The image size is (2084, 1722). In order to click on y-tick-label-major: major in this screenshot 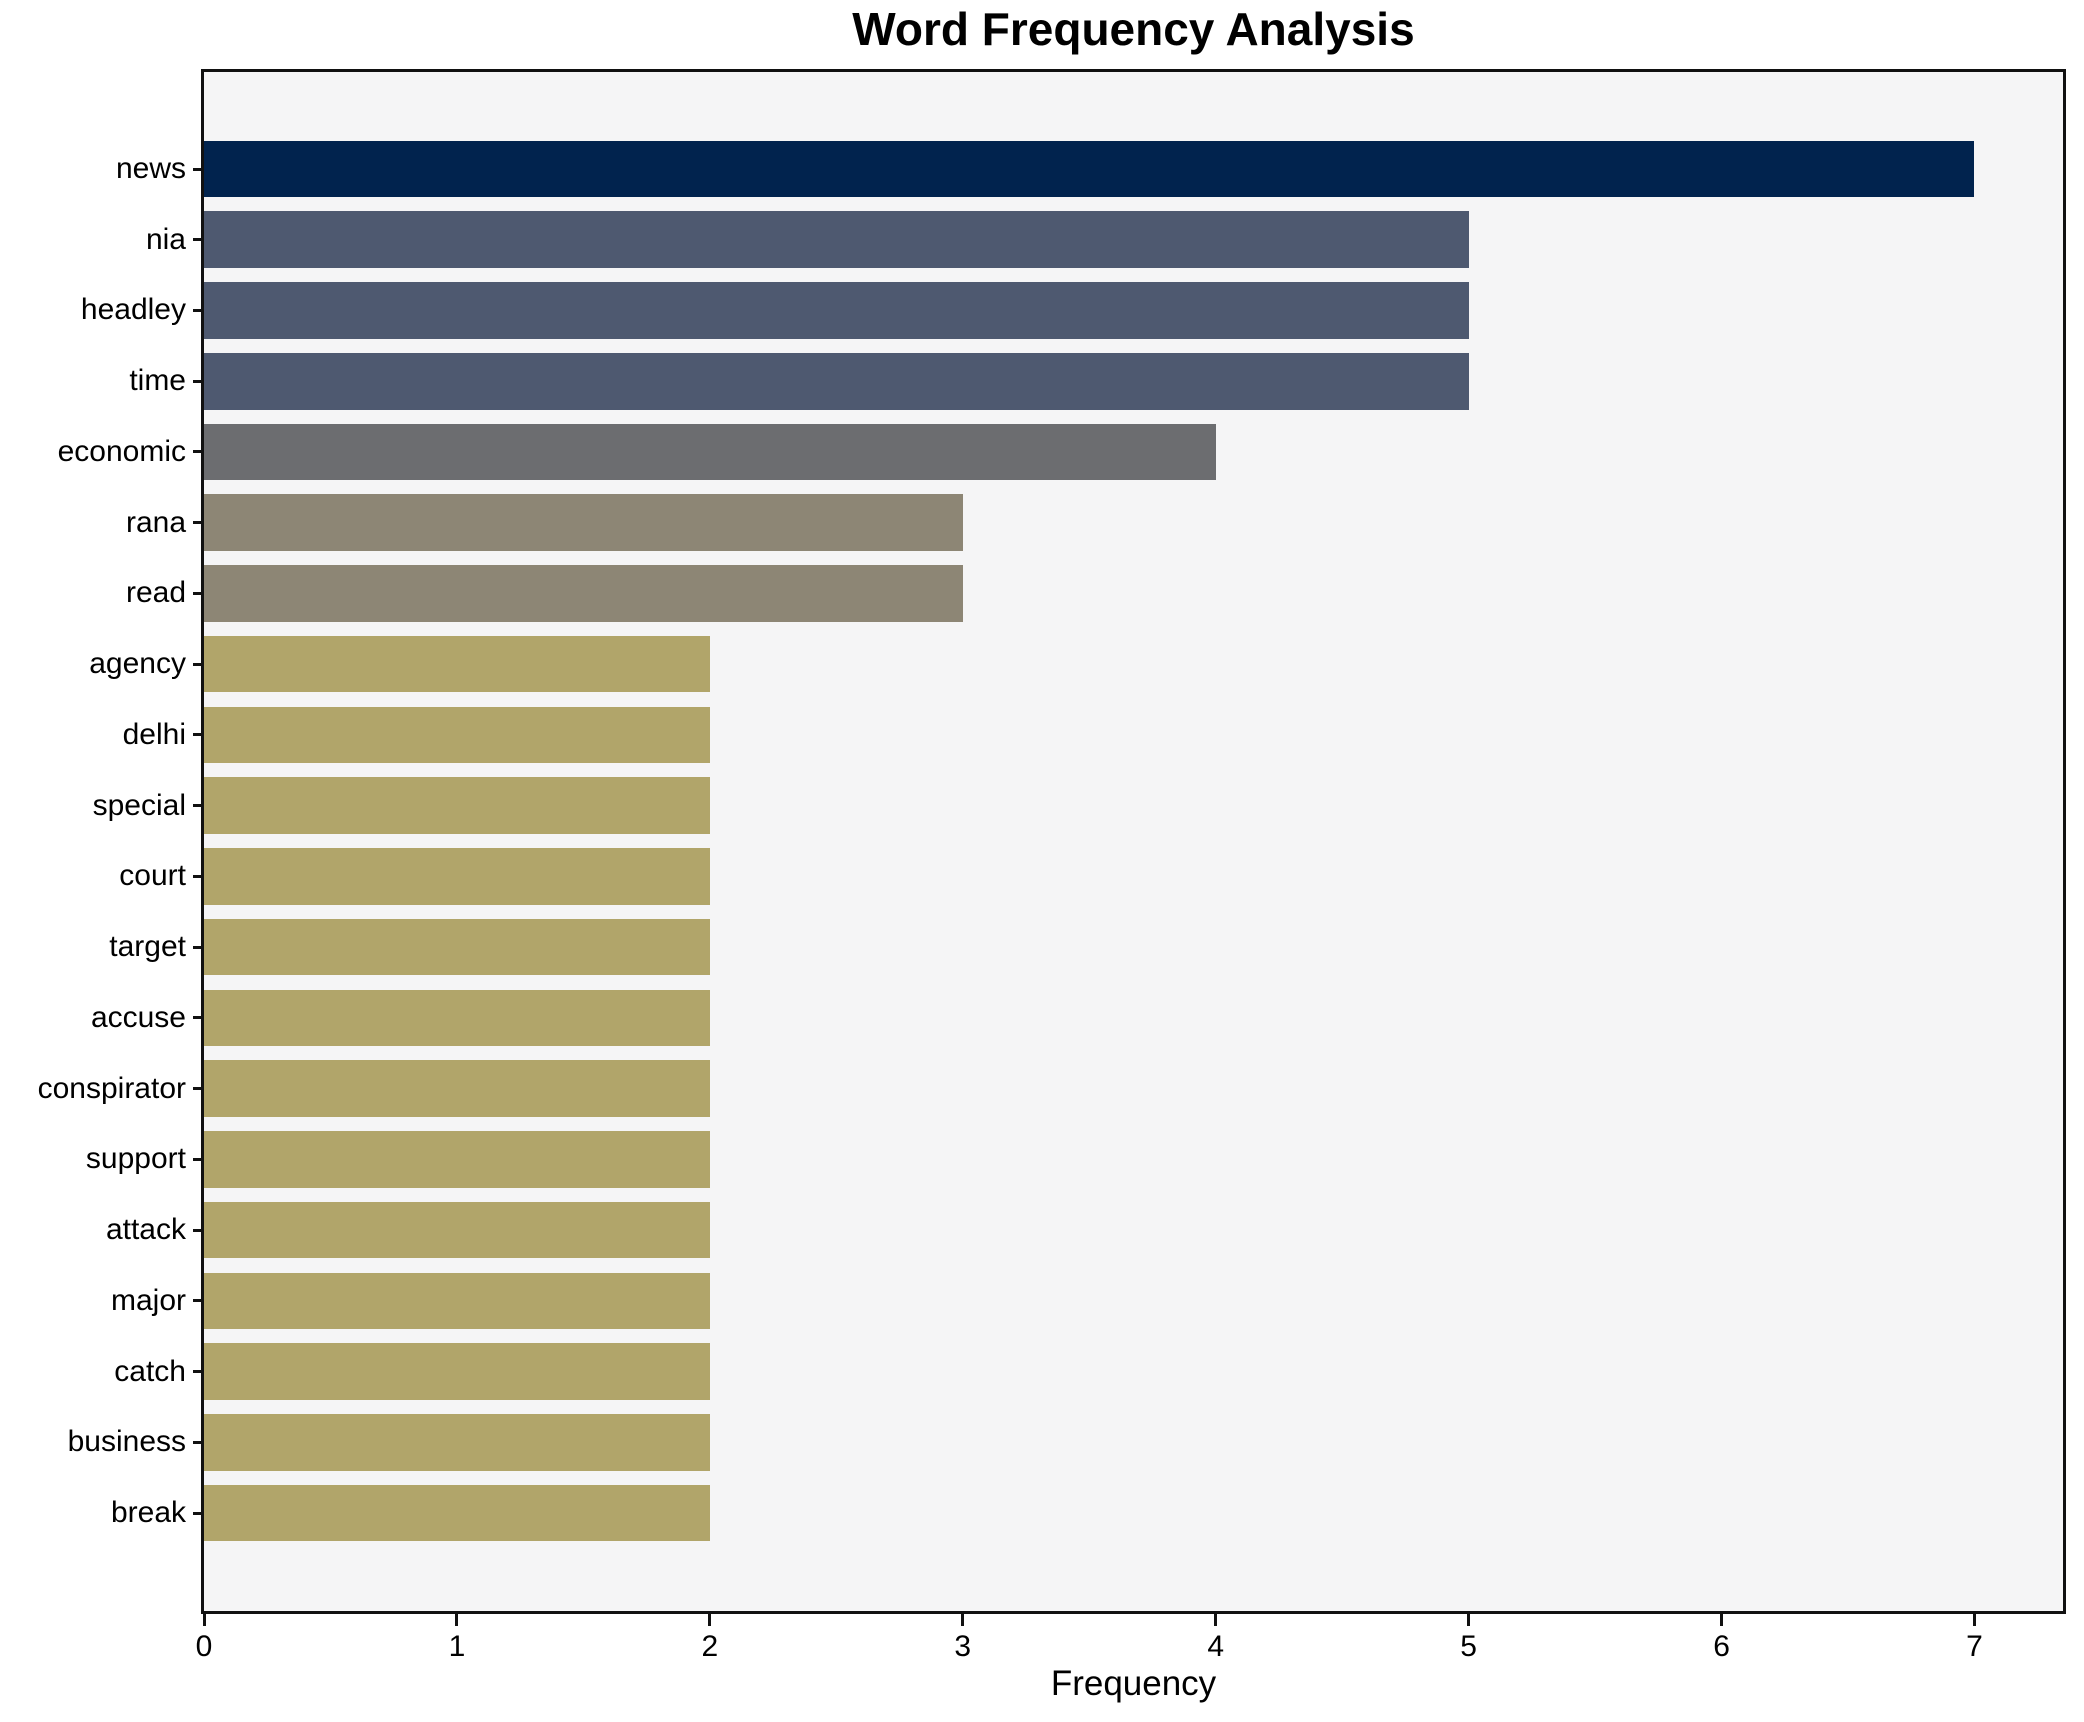, I will do `click(148, 1300)`.